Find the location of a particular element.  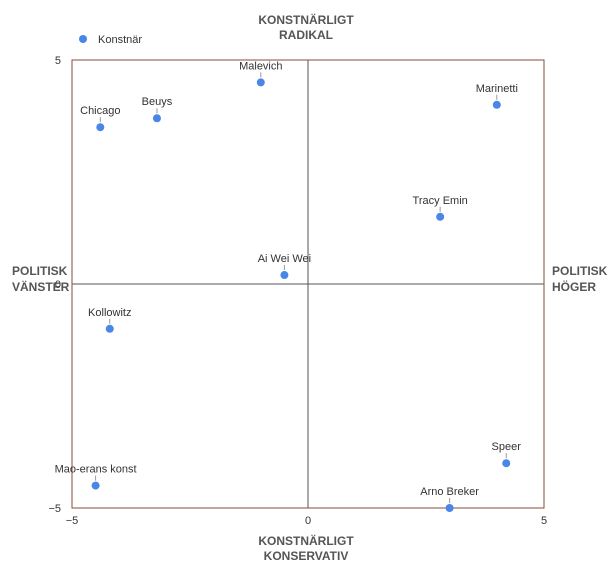

data-point-label: Speer is located at coordinates (507, 447).